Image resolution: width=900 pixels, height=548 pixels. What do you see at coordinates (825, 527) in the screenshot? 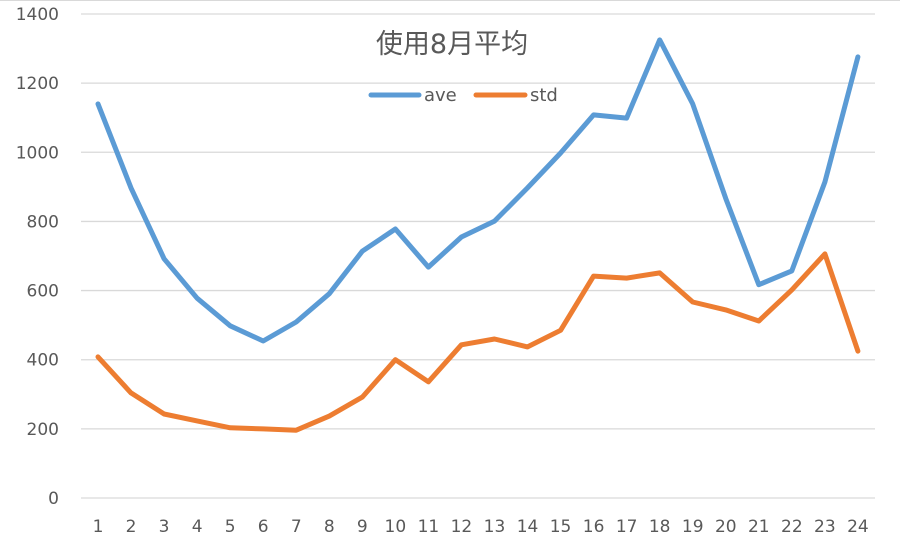
I see `x-tick-label: 23` at bounding box center [825, 527].